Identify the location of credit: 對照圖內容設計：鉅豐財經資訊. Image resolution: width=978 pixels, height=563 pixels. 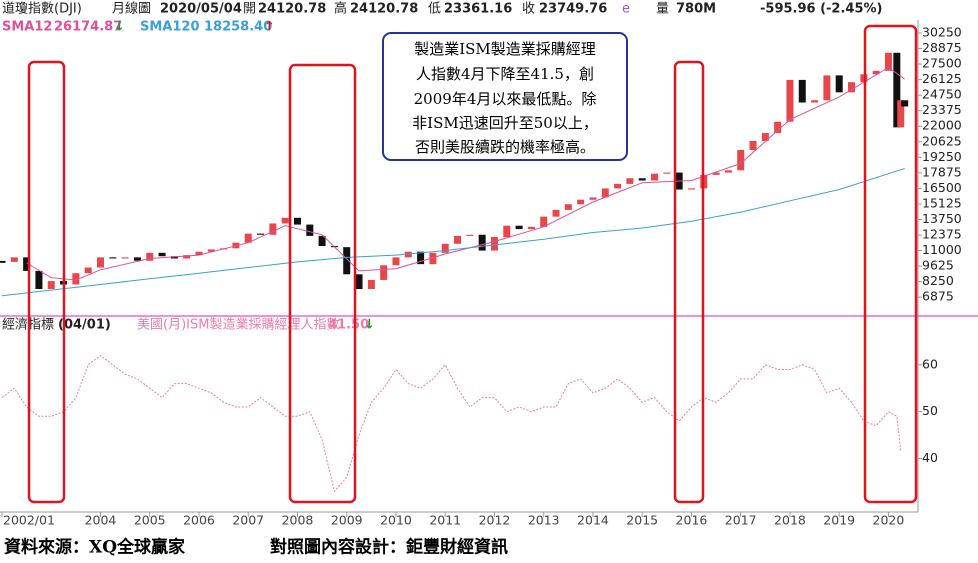
(389, 547).